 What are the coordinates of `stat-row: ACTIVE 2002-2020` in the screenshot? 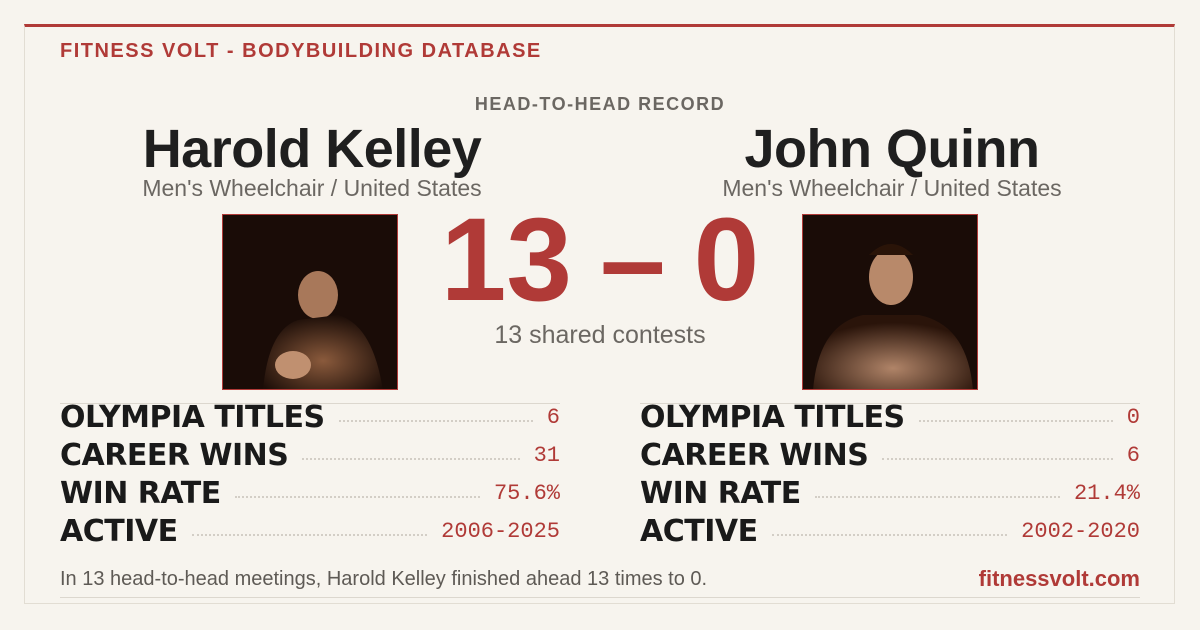 It's located at (890, 531).